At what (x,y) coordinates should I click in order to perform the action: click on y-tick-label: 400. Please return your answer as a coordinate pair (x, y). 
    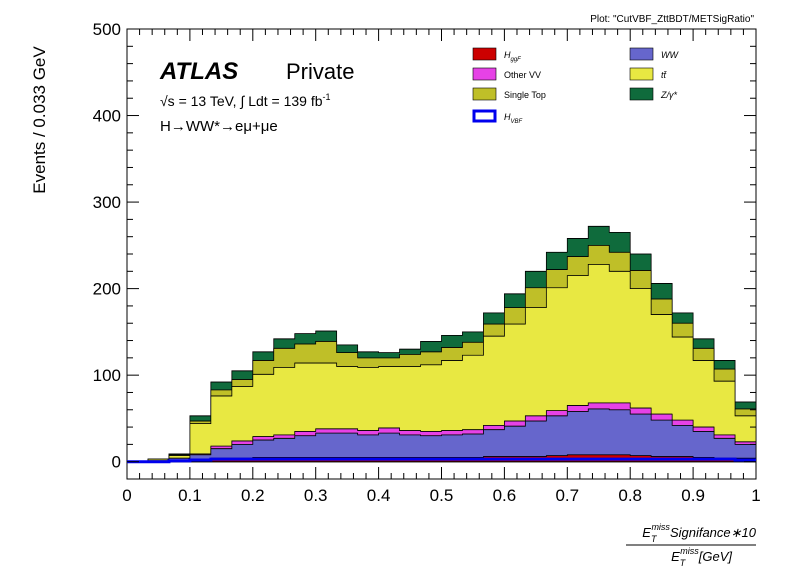
    Looking at the image, I should click on (107, 116).